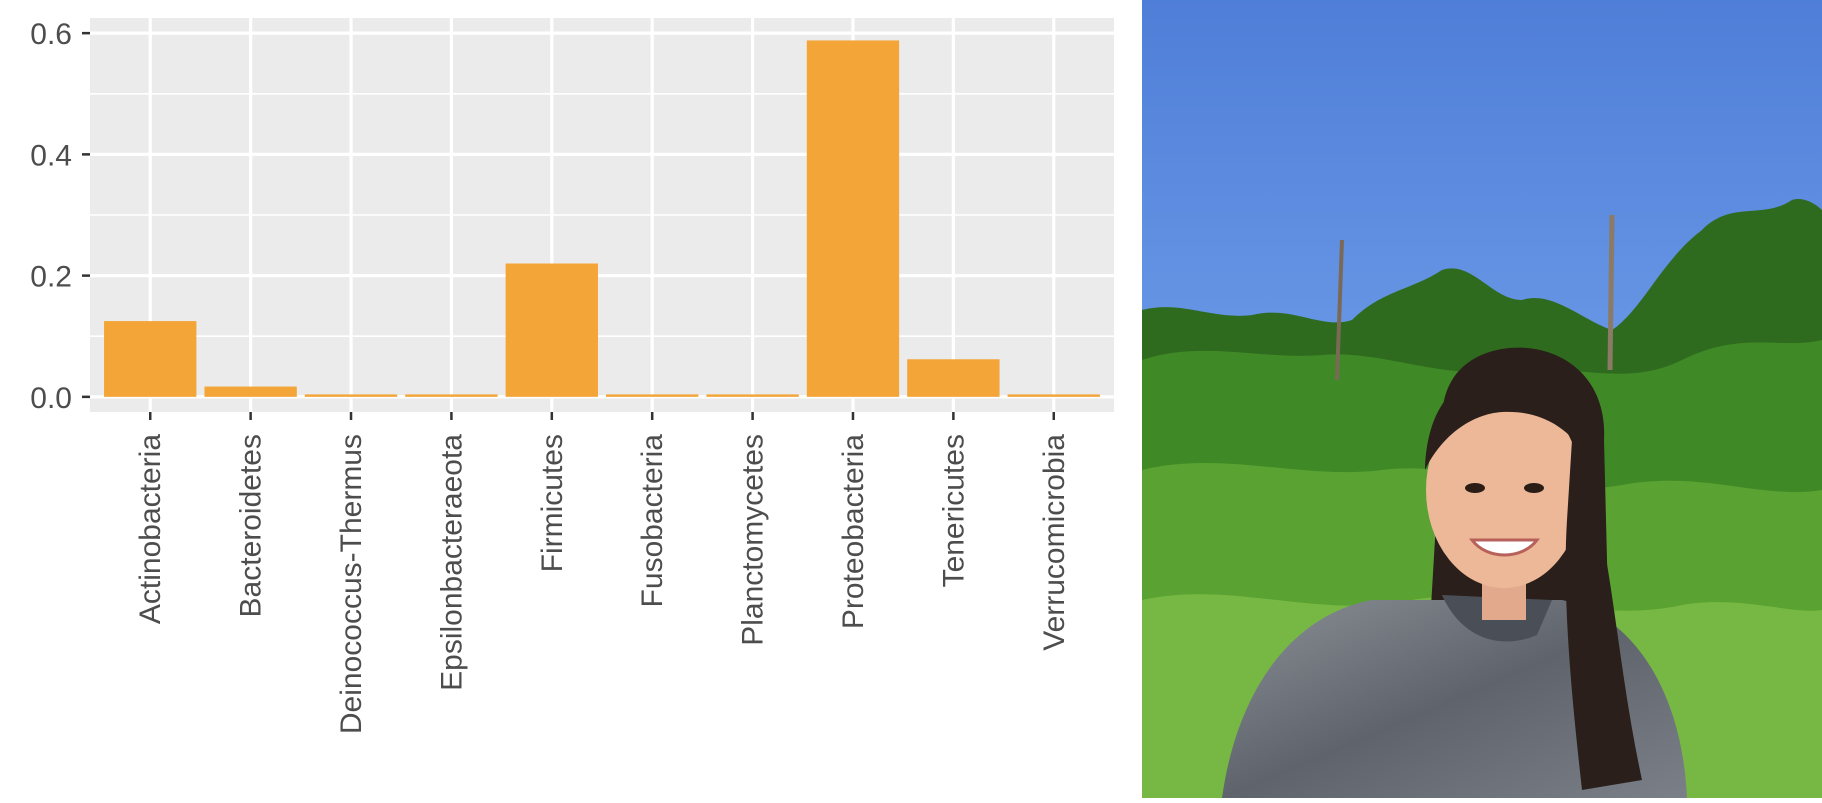 This screenshot has height=803, width=1822. What do you see at coordinates (953, 378) in the screenshot?
I see `bar-tenericutes` at bounding box center [953, 378].